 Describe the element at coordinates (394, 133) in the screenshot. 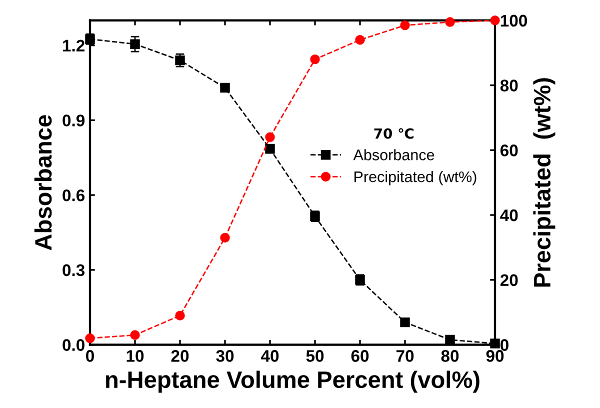

I see `legend-title: 70 ℃` at that location.